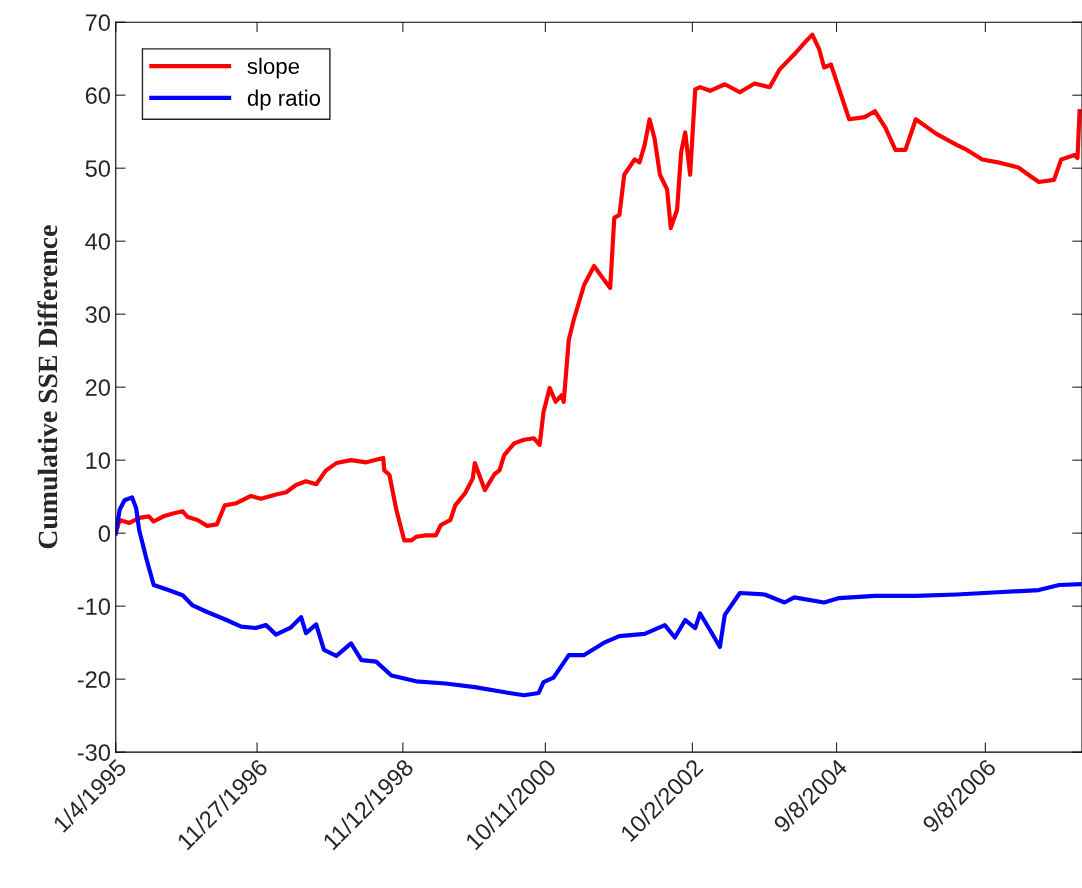 The width and height of the screenshot is (1082, 888). Describe the element at coordinates (47, 387) in the screenshot. I see `y-axis-title: Cumulative SSE Difference` at that location.